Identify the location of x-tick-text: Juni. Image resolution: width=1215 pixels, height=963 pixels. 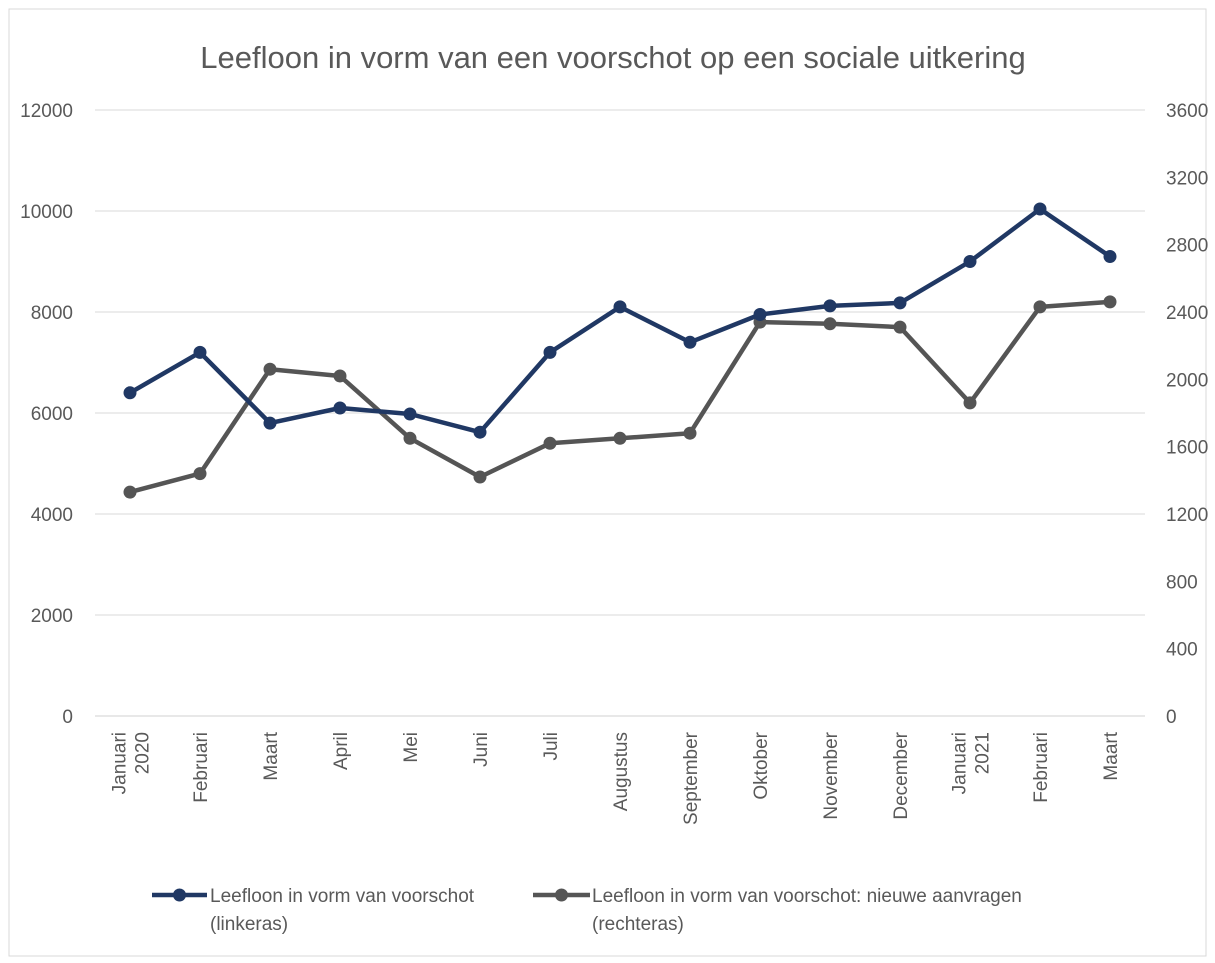
(481, 749).